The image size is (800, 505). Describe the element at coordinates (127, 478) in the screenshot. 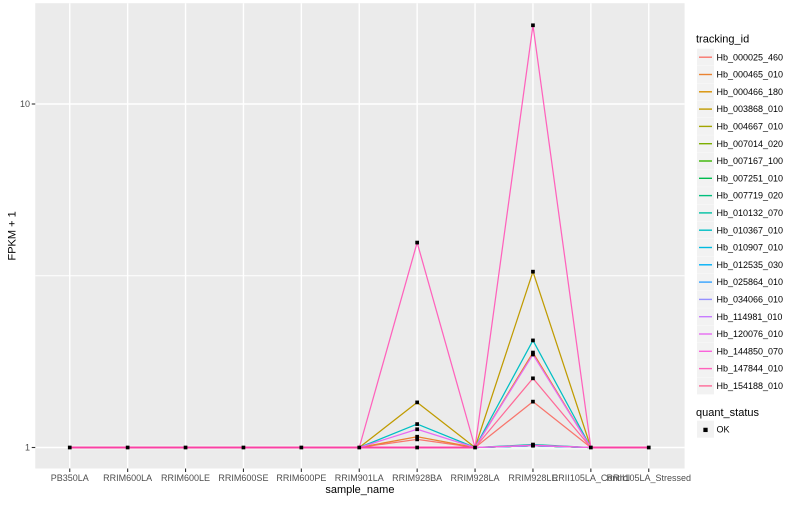

I see `svg-text: RRIM600LA` at that location.